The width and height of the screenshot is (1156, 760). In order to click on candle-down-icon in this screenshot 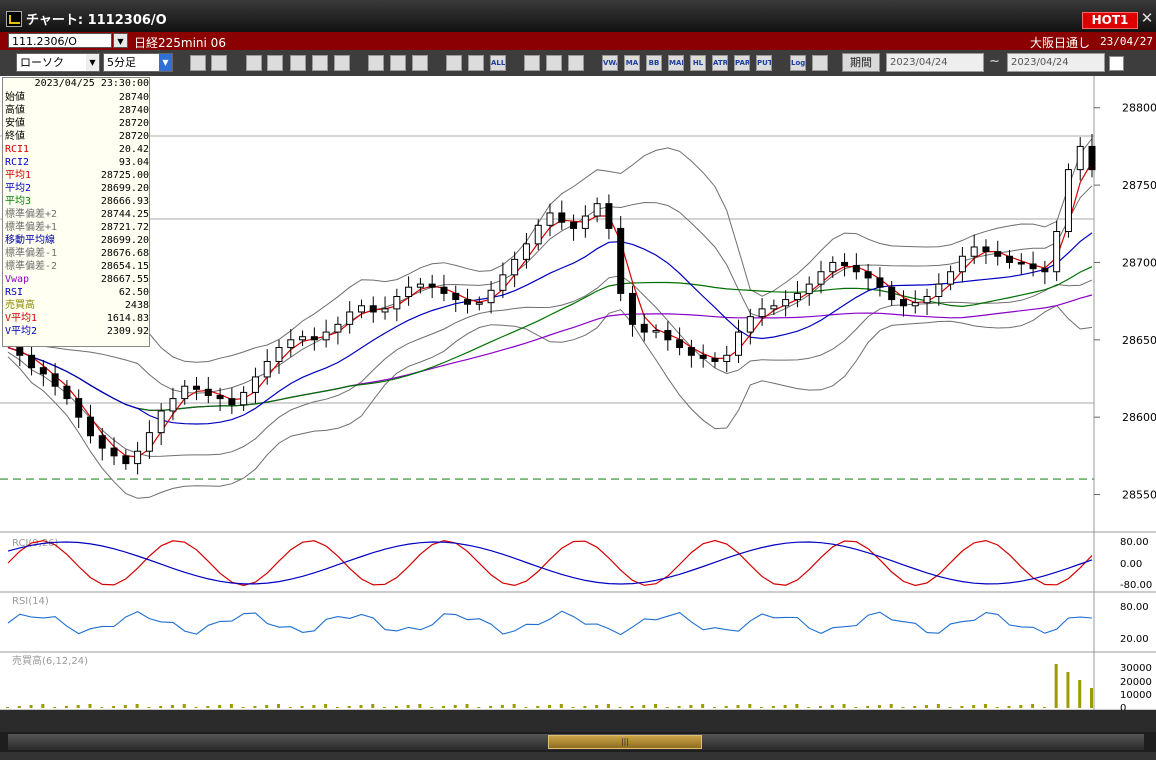, I will do `click(476, 63)`.